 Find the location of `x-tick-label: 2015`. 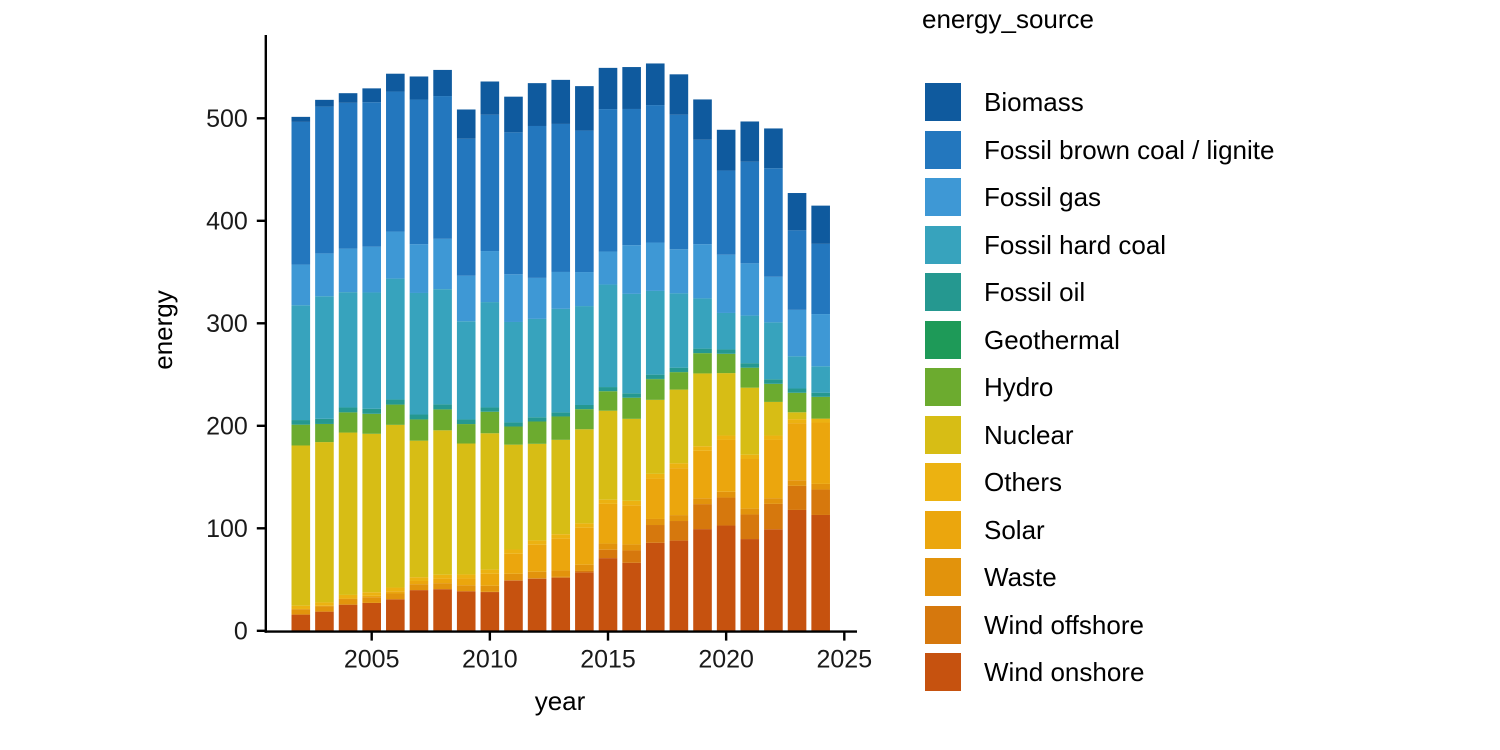

x-tick-label: 2015 is located at coordinates (608, 660).